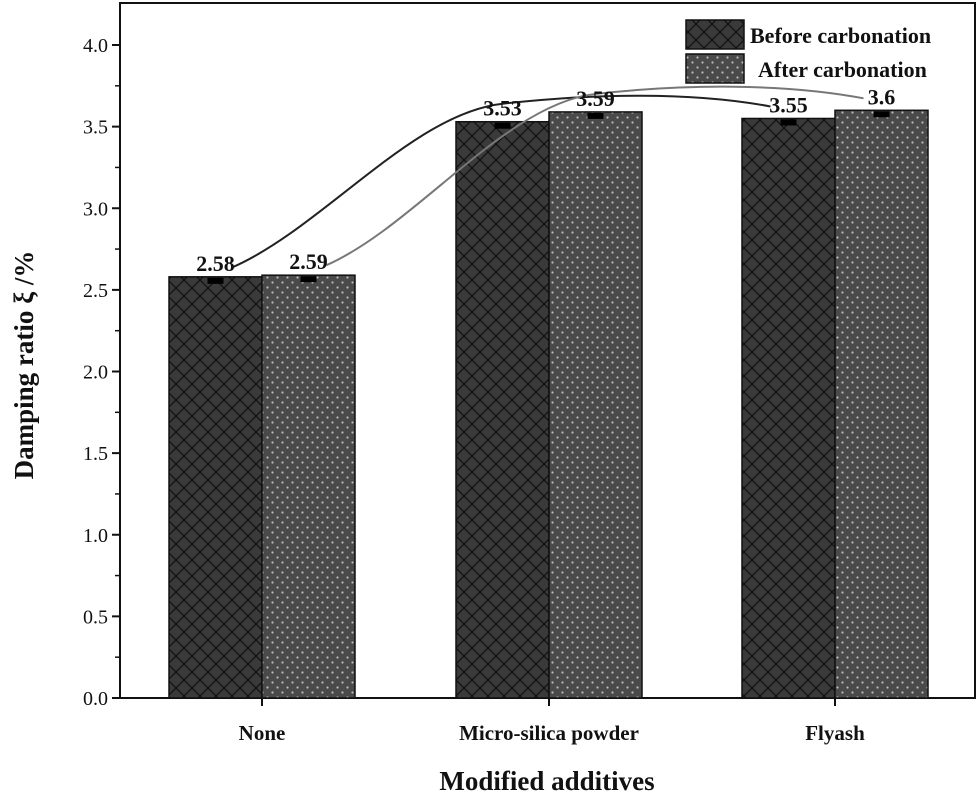  Describe the element at coordinates (95, 291) in the screenshot. I see `y-tick-label: 2.5` at that location.